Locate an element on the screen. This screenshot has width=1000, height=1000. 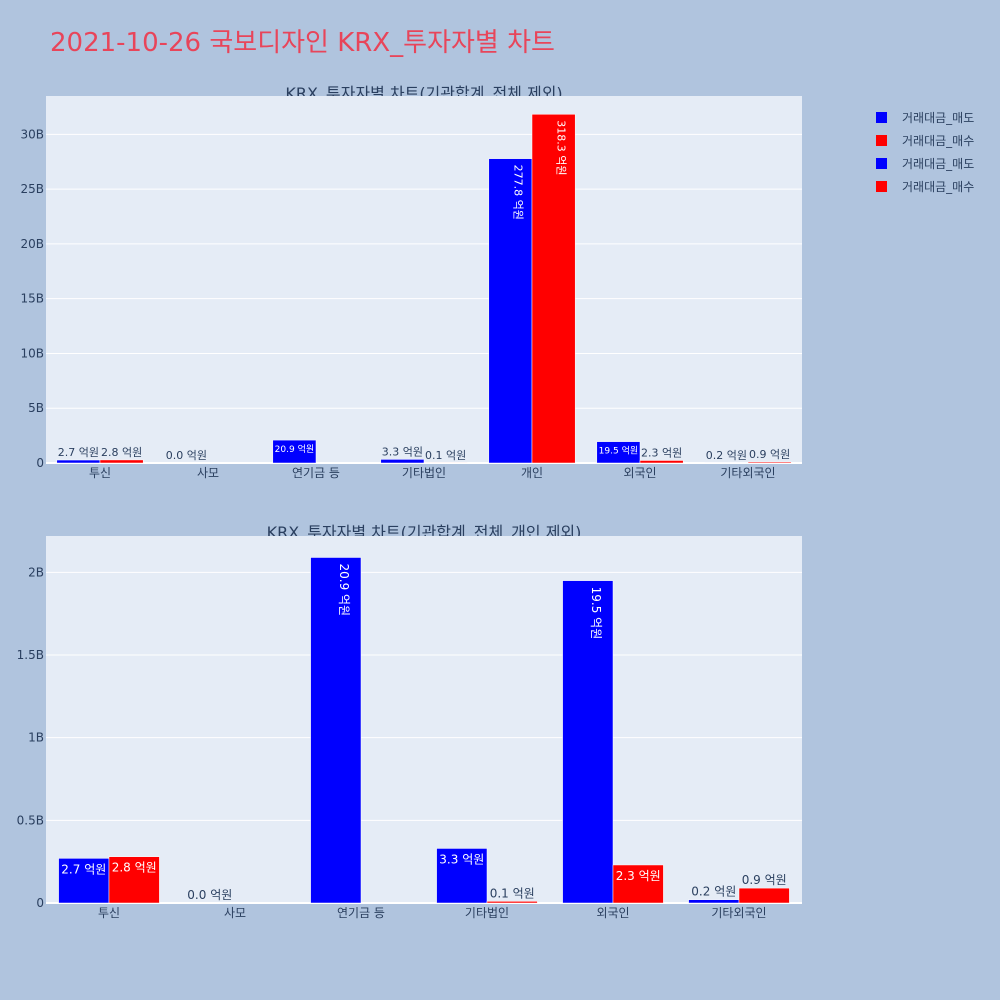
y-tick-label: 30B is located at coordinates (32, 134).